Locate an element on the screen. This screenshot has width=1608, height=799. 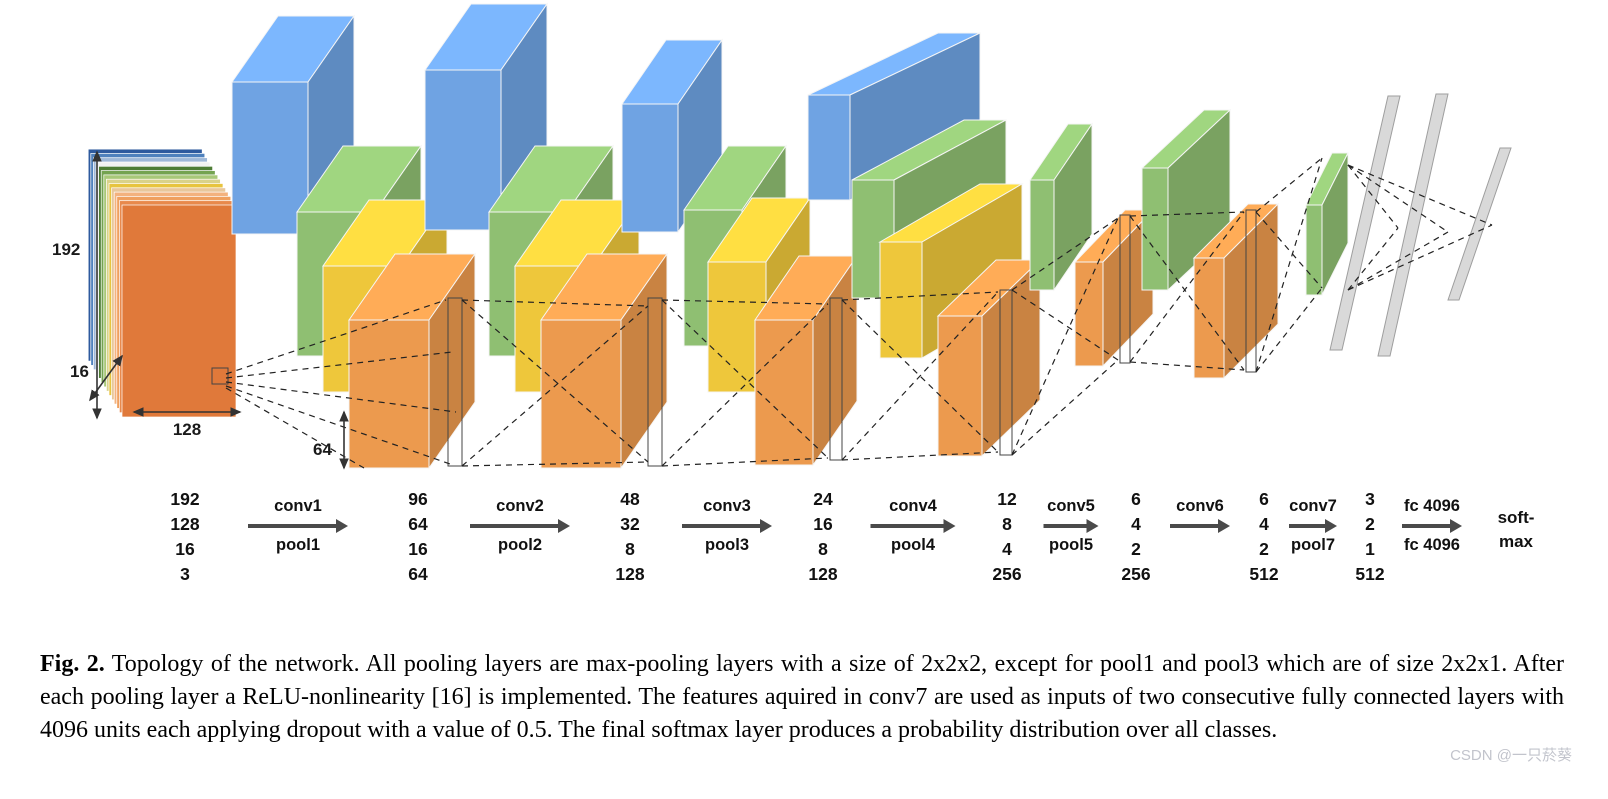
stage1-height-label: 64 is located at coordinates (322, 449).